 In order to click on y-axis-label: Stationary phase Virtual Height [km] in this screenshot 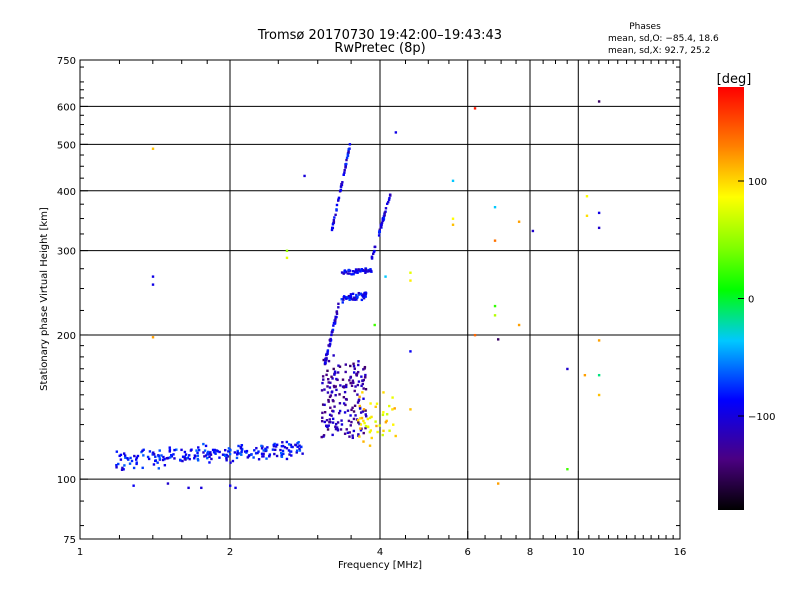, I will do `click(44, 299)`.